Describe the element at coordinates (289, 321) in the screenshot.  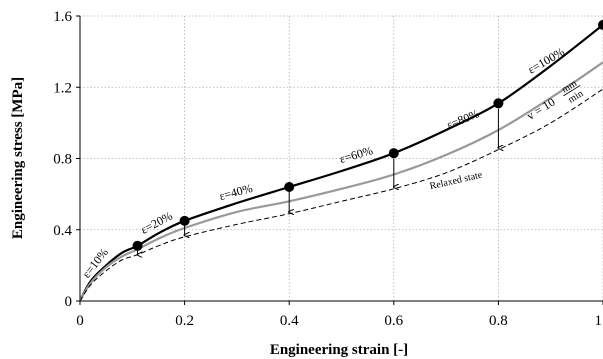
I see `x-tick-label-2: 0.4` at that location.